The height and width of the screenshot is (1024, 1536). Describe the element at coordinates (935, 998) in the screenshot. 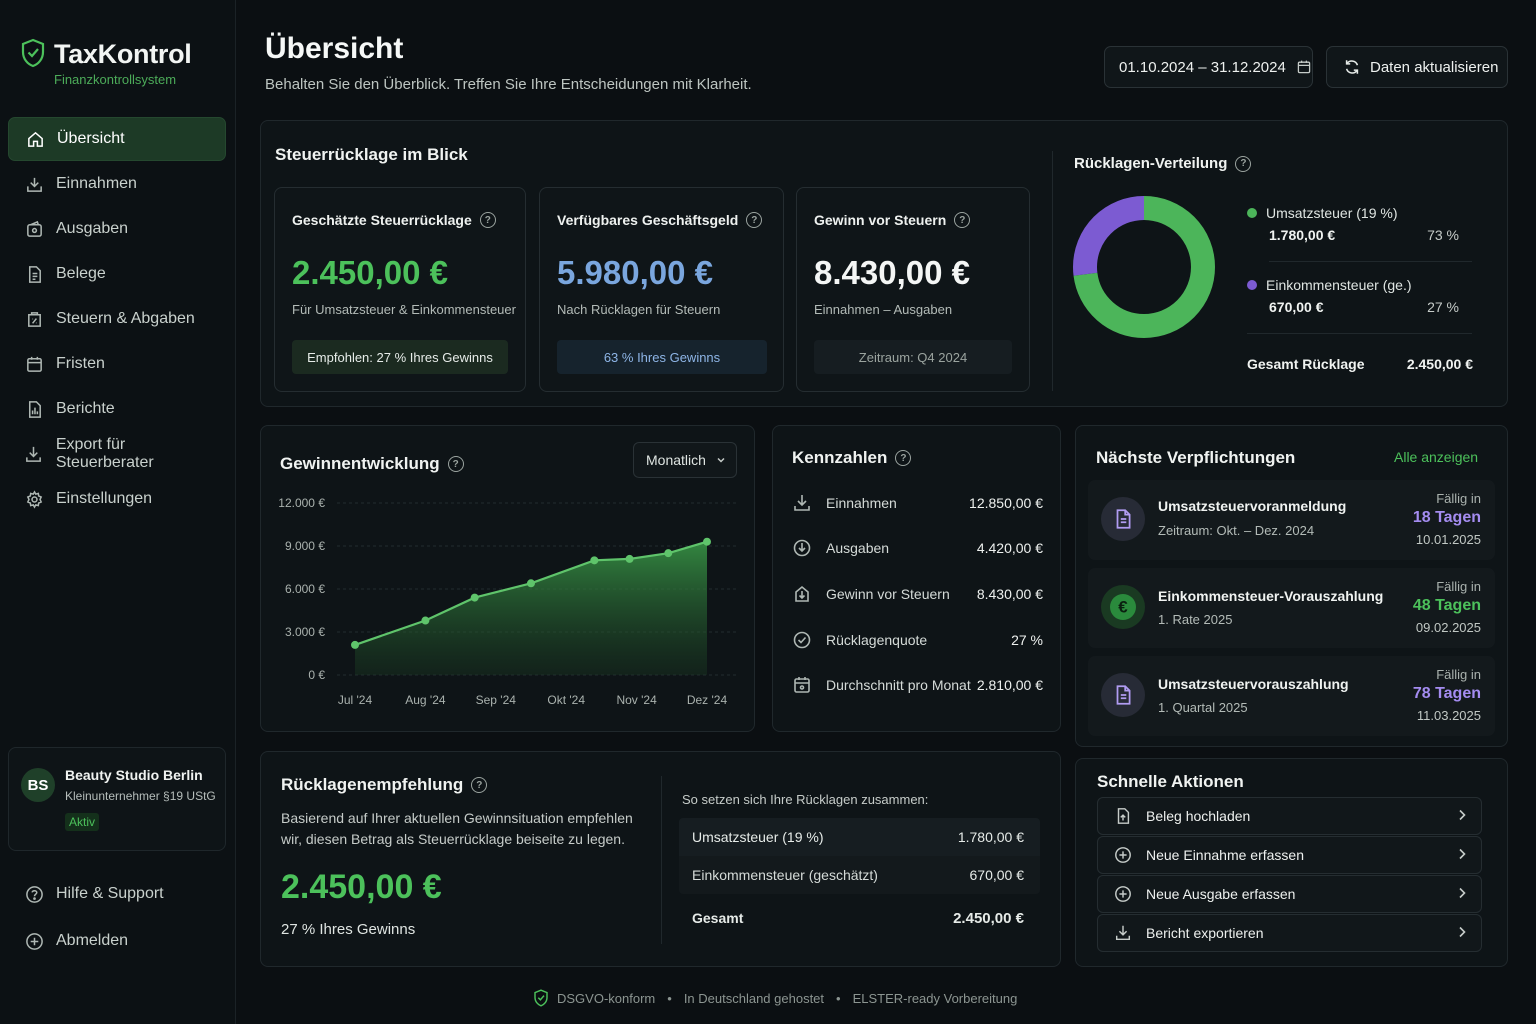

I see `footer-item: ELSTER-ready Vorbereitung` at that location.